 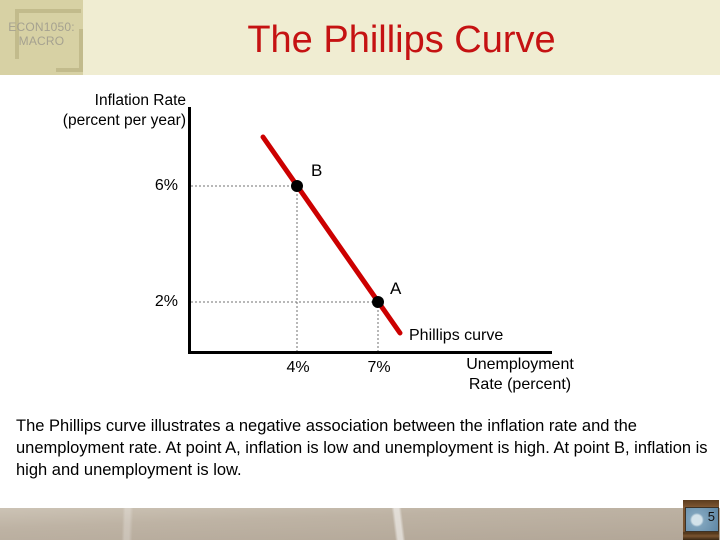 I want to click on course-logo: ECON1050: MACRO, so click(x=41, y=37).